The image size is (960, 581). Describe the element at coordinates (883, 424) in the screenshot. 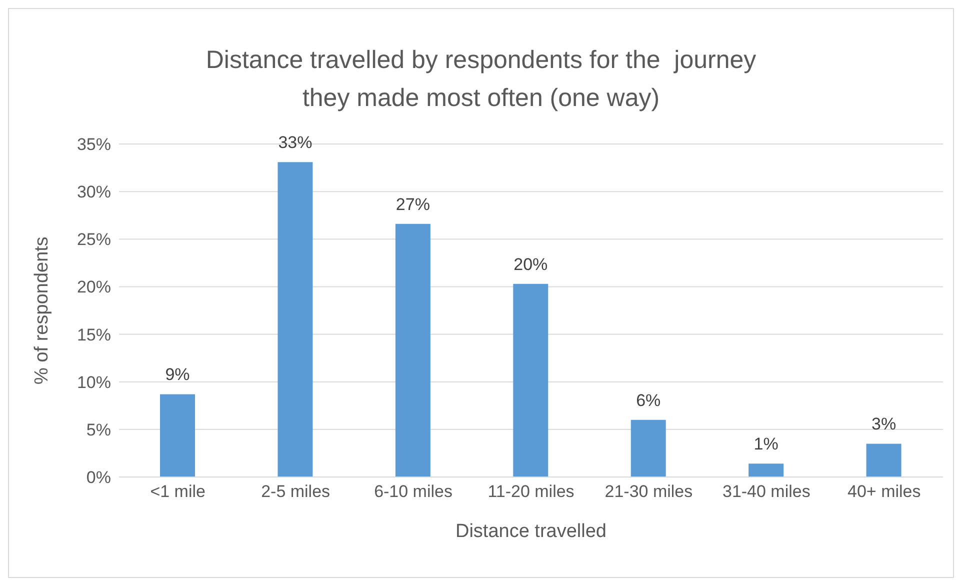

I see `data-label: 3%` at that location.